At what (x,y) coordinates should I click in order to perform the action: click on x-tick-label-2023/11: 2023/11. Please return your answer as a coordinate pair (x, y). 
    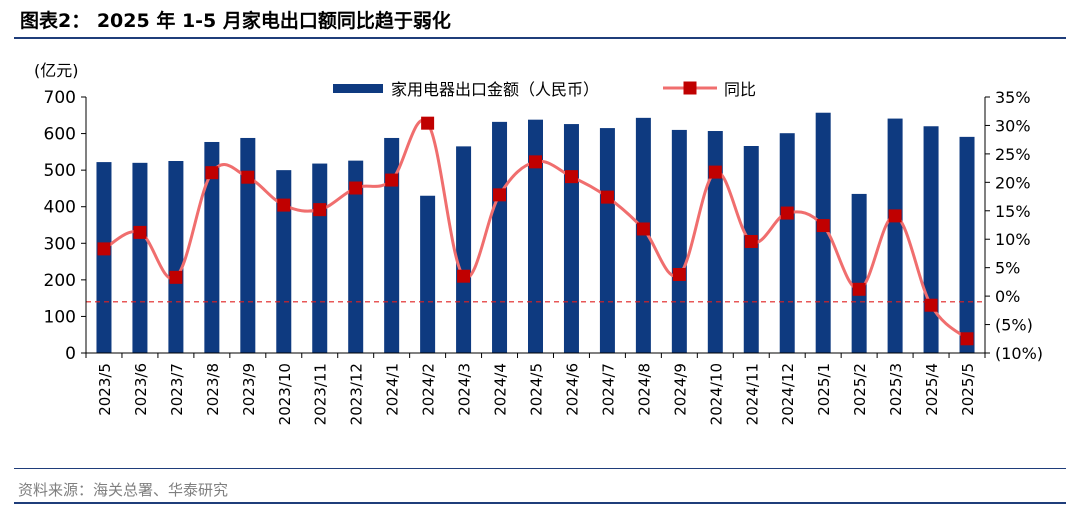
    Looking at the image, I should click on (321, 394).